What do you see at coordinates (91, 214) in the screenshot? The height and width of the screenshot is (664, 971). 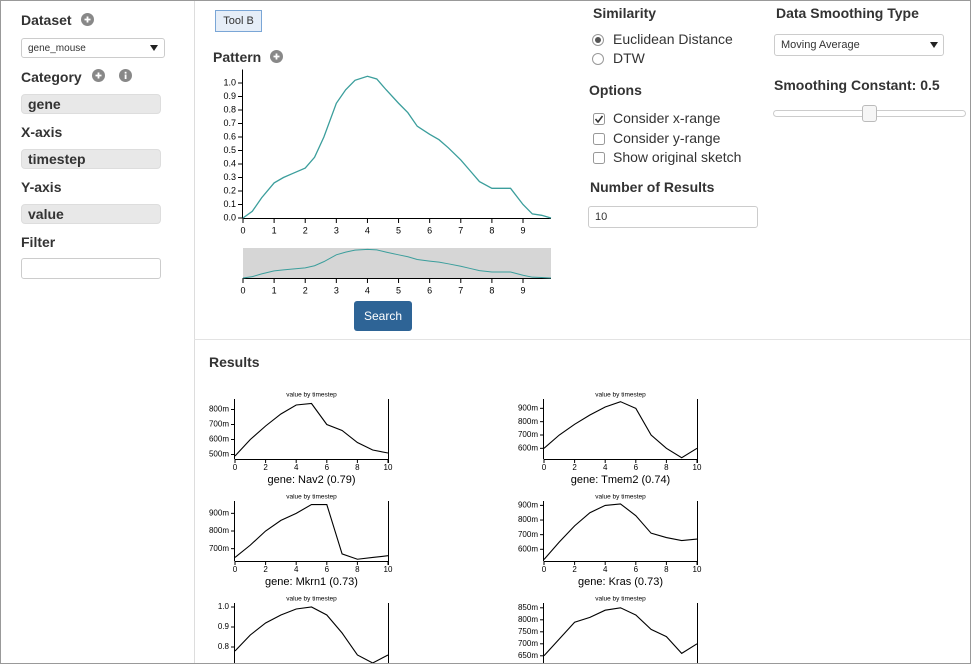 I see `yaxis-pill: value` at bounding box center [91, 214].